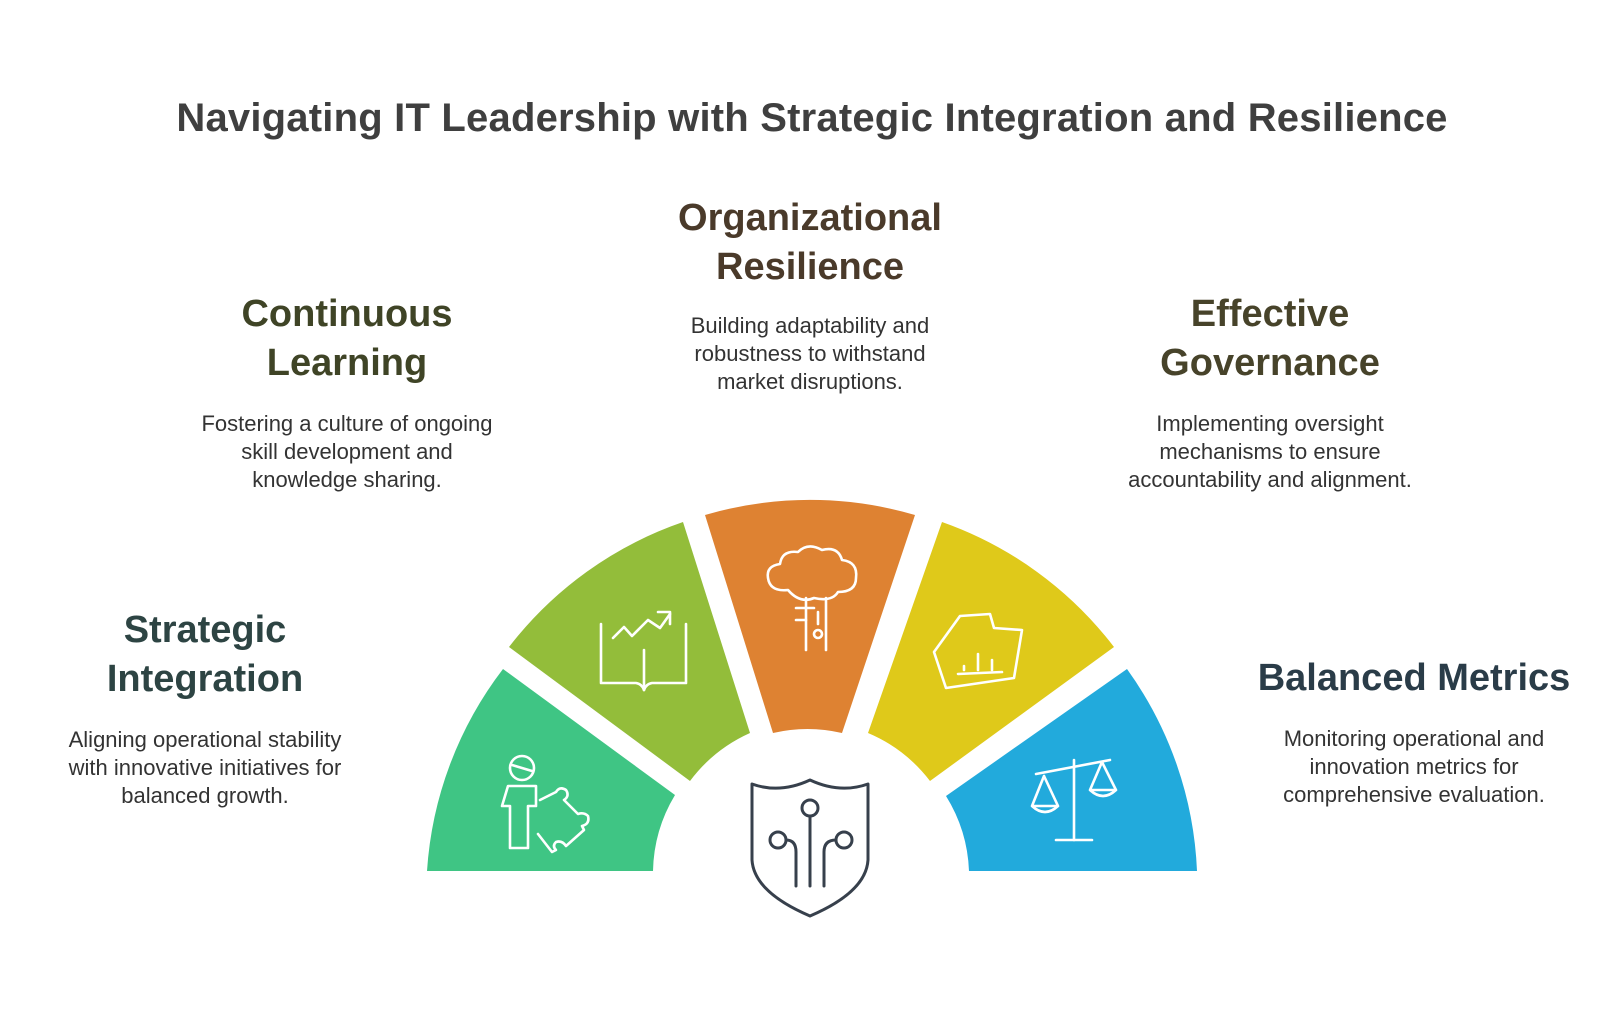 The width and height of the screenshot is (1624, 1012). I want to click on heading-line: Governance, so click(1270, 363).